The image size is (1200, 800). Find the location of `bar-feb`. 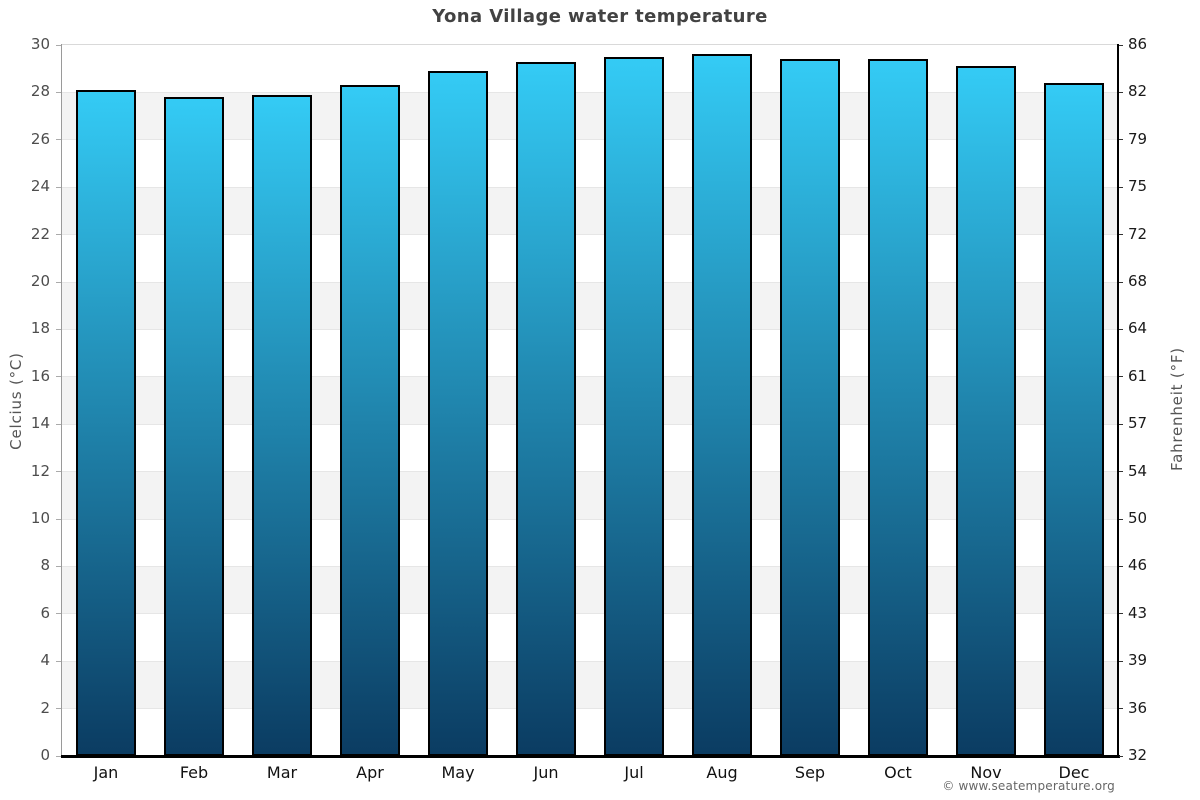

bar-feb is located at coordinates (194, 426).